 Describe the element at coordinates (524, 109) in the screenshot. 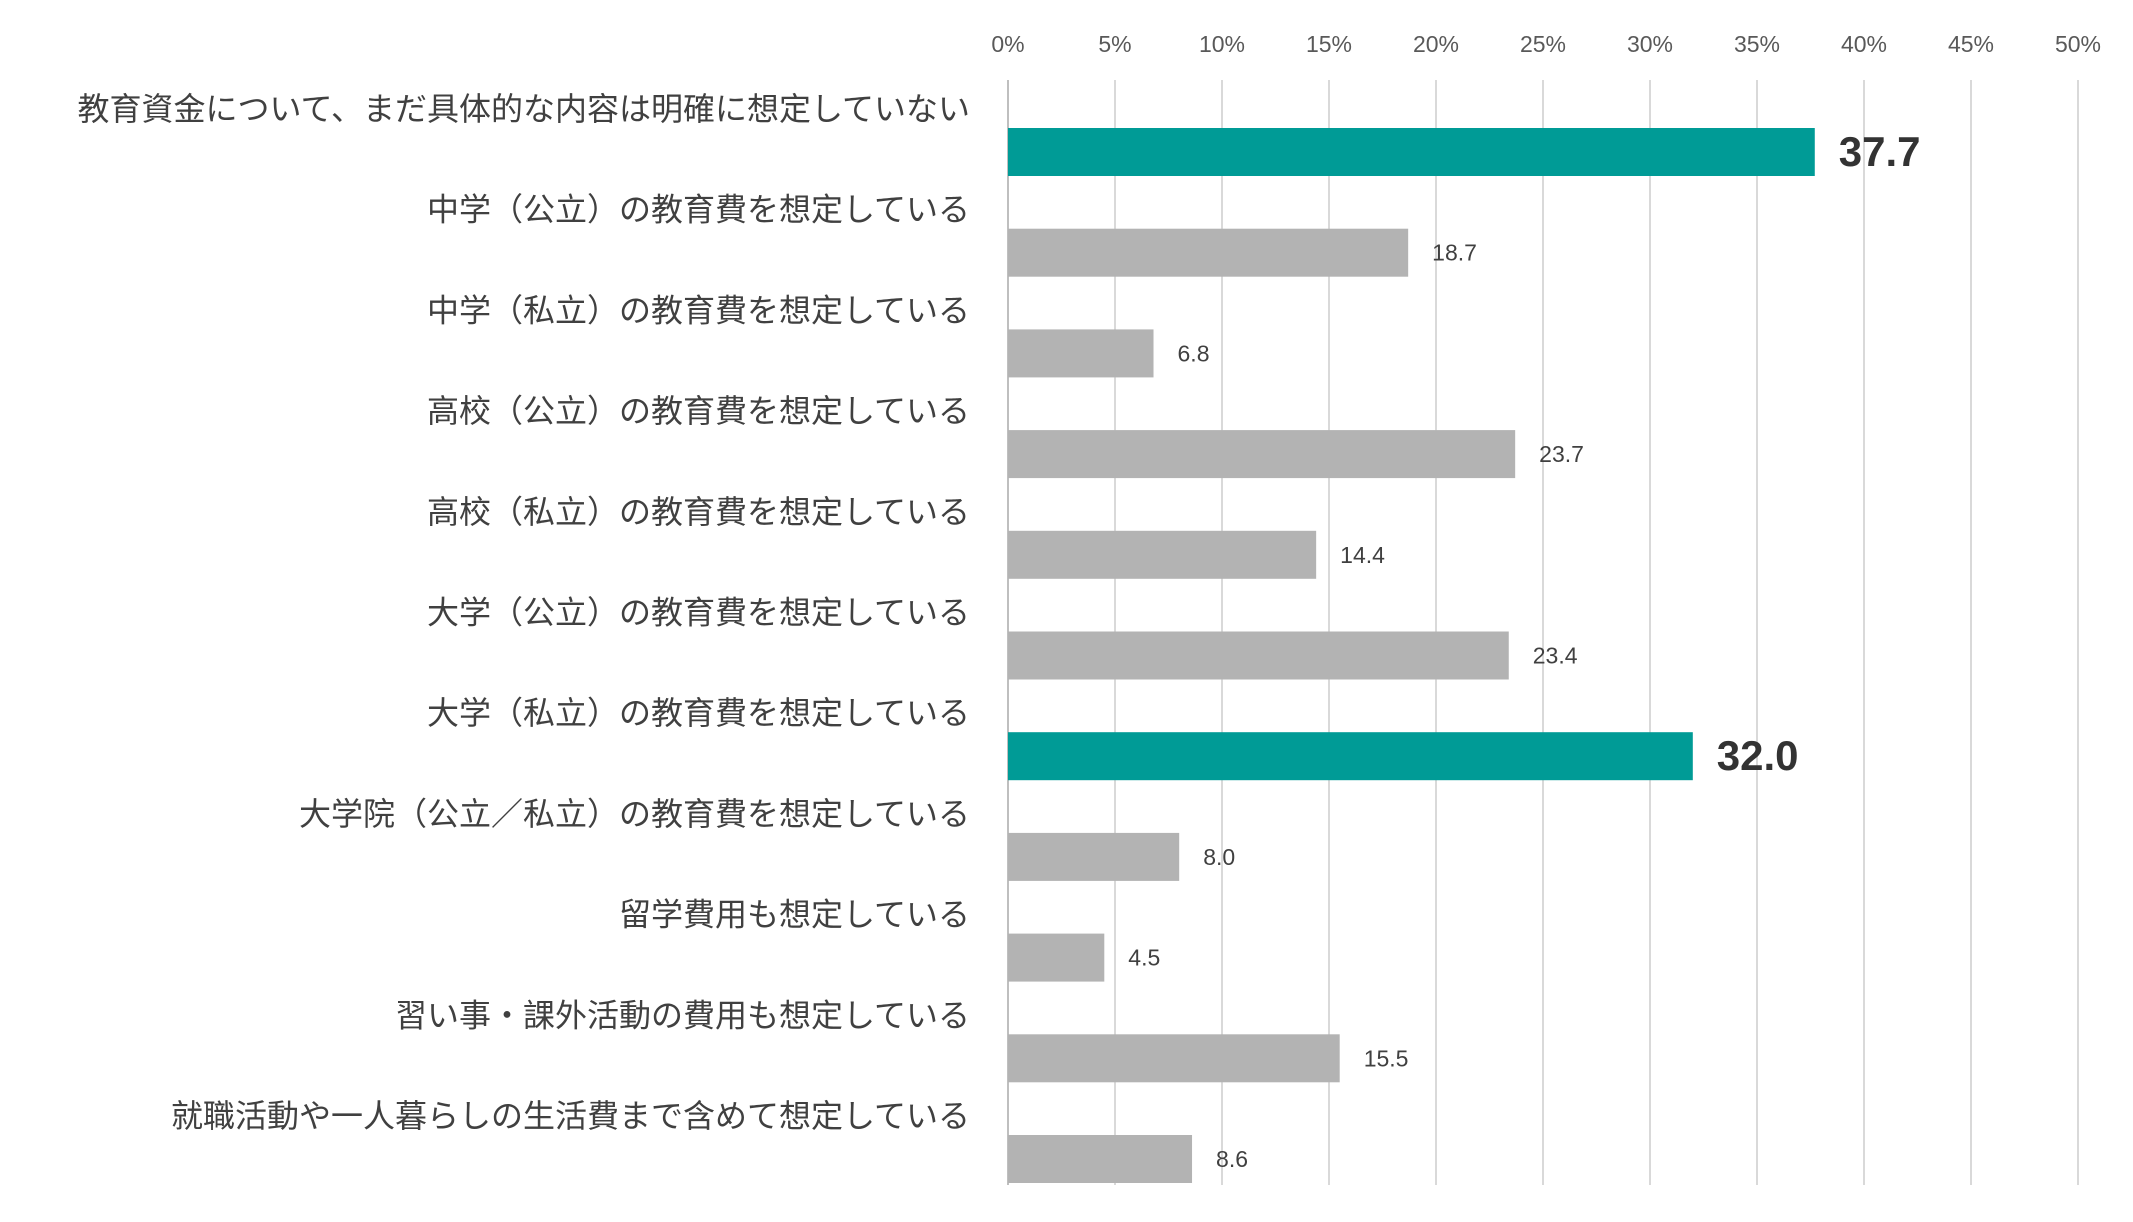

I see `category-label: 教育資金について、まだ具体的な内容は明確に想定していない` at that location.